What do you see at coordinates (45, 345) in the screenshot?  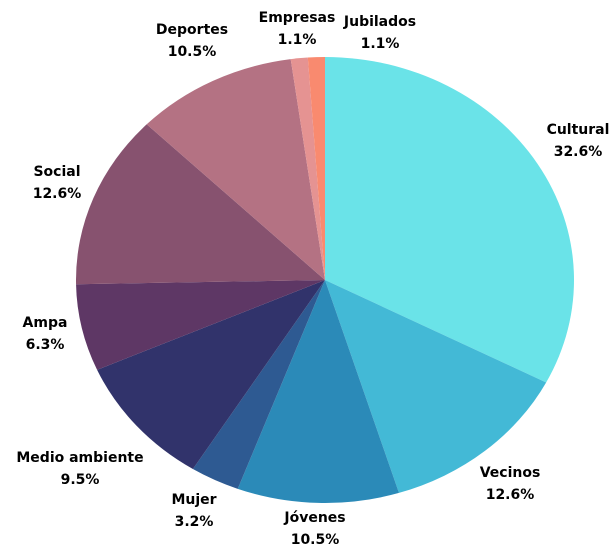 I see `slice-value-label: 6.3%` at bounding box center [45, 345].